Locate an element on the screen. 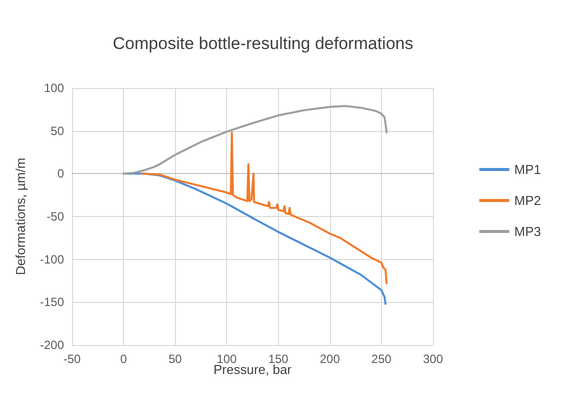 Image resolution: width=566 pixels, height=401 pixels. x-tick-label: 200 is located at coordinates (330, 359).